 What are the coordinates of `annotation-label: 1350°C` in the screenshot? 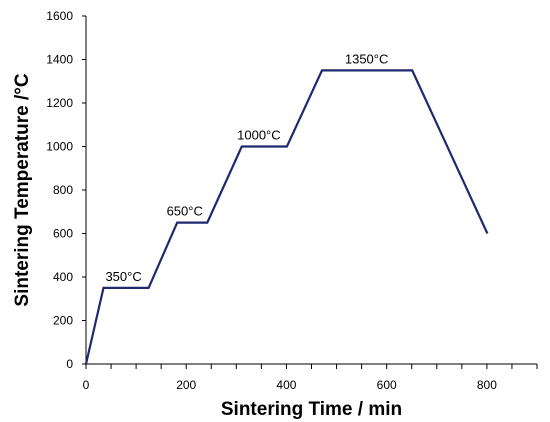 It's located at (367, 58).